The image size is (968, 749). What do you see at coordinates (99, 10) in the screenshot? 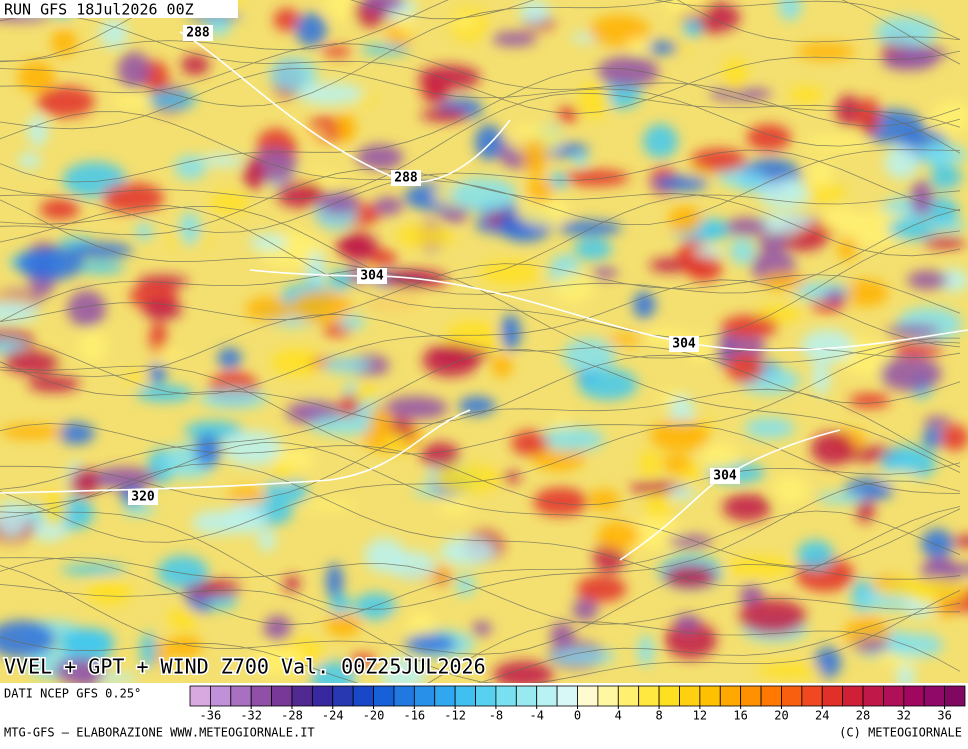
I see `run-label: RUN GFS 18Jul2026 00Z` at bounding box center [99, 10].